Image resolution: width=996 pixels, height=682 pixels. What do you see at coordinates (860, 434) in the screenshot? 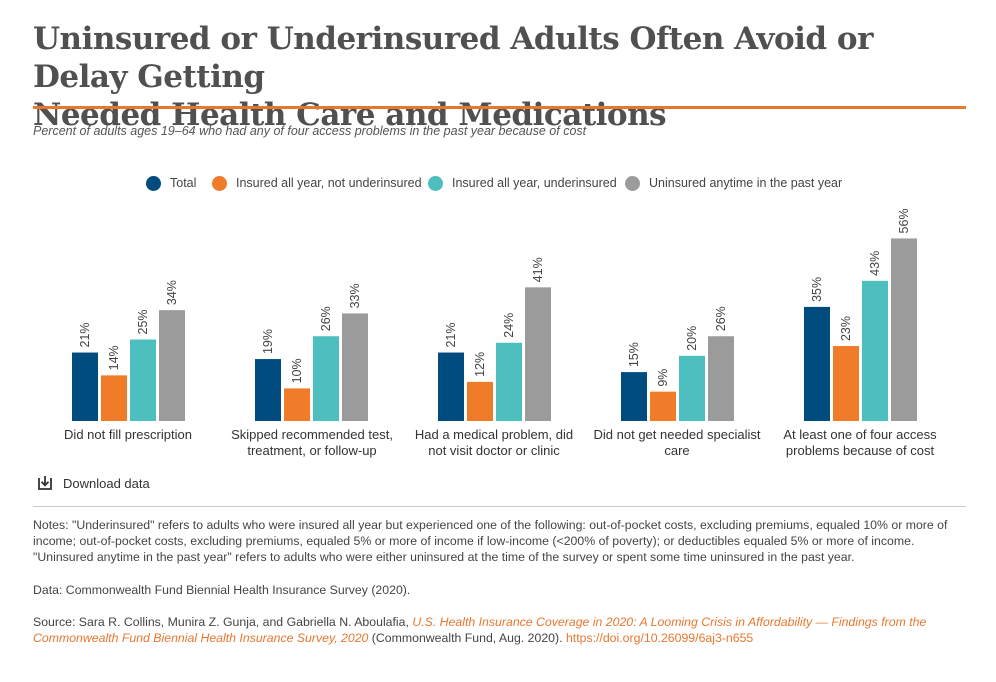
I see `category-label: At least one of four access` at bounding box center [860, 434].